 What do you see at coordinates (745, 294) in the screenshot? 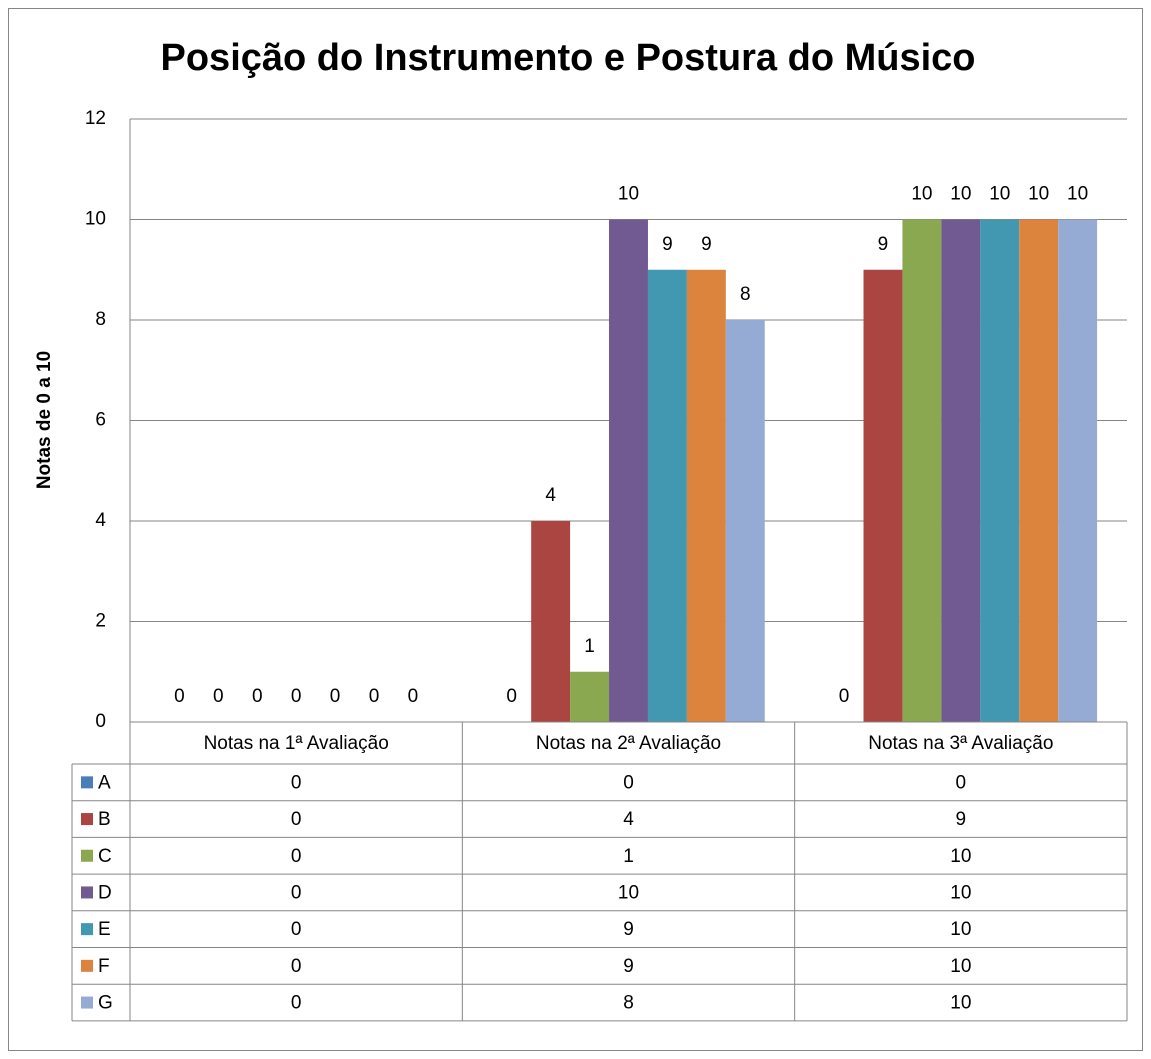
I see `data-label: 8` at bounding box center [745, 294].